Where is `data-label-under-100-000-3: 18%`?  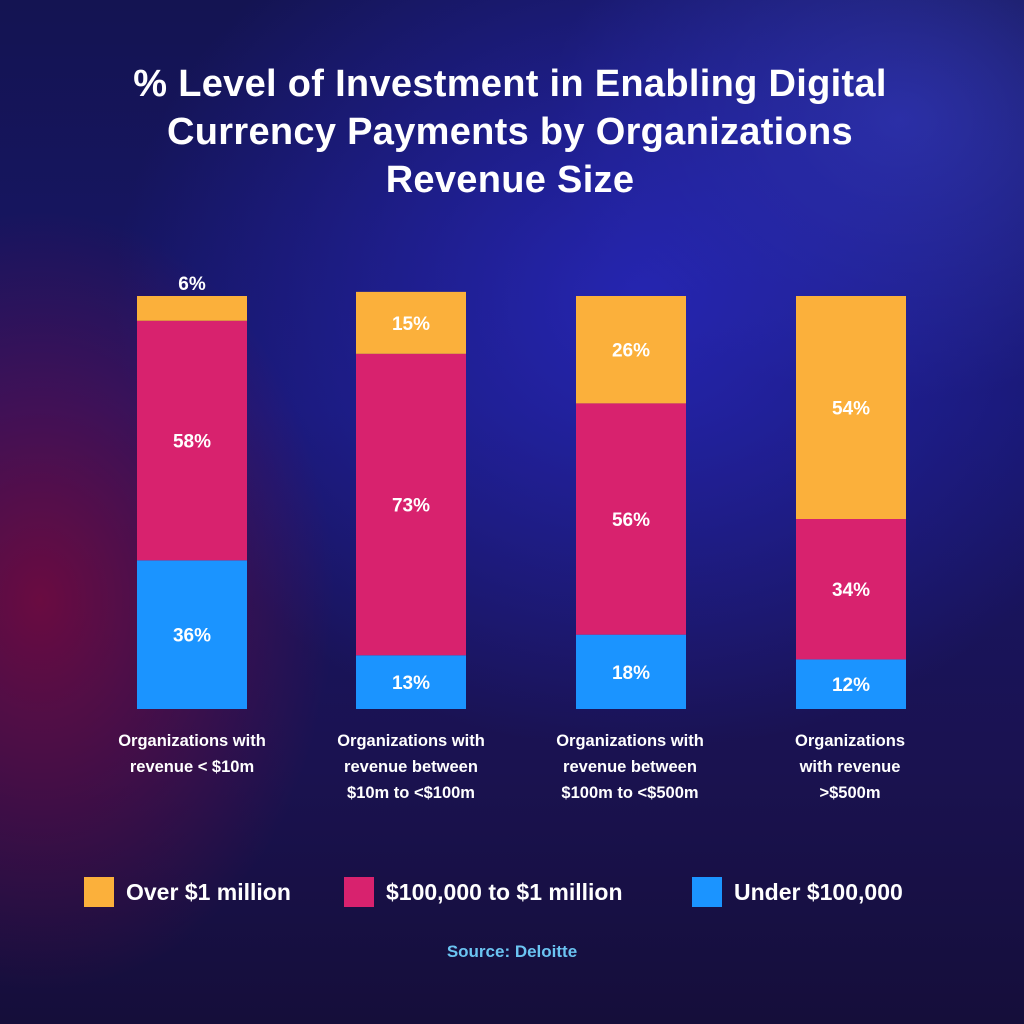 data-label-under-100-000-3: 18% is located at coordinates (631, 673).